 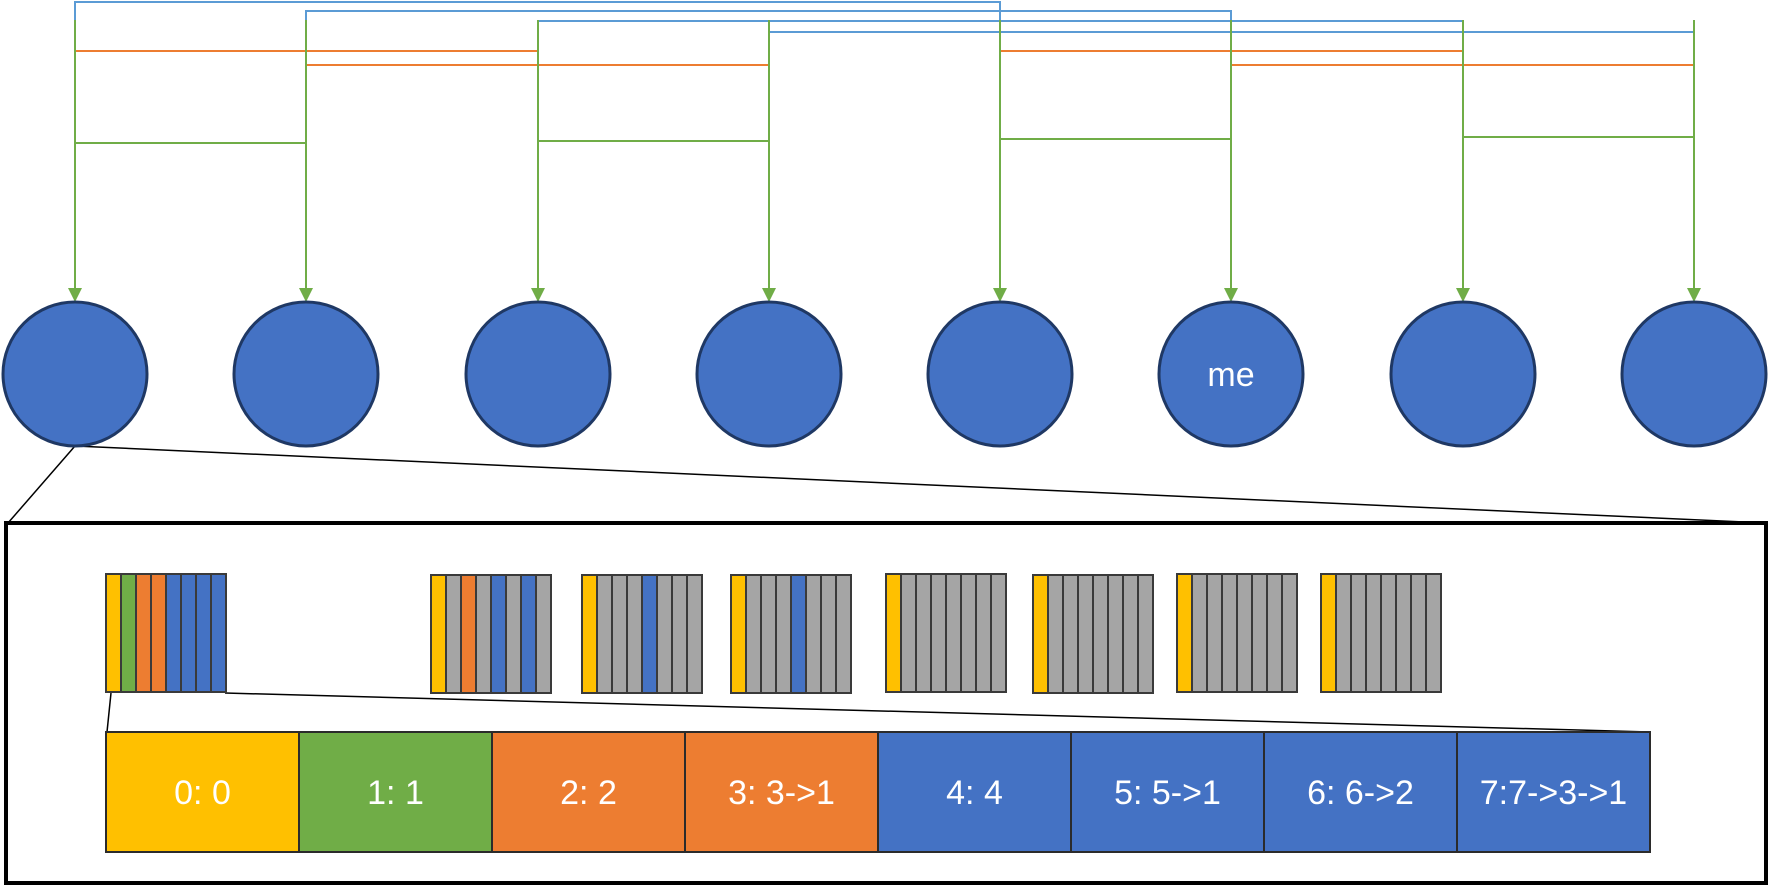 I want to click on detail-cell-label: 7:7->3->1, so click(x=1553, y=793).